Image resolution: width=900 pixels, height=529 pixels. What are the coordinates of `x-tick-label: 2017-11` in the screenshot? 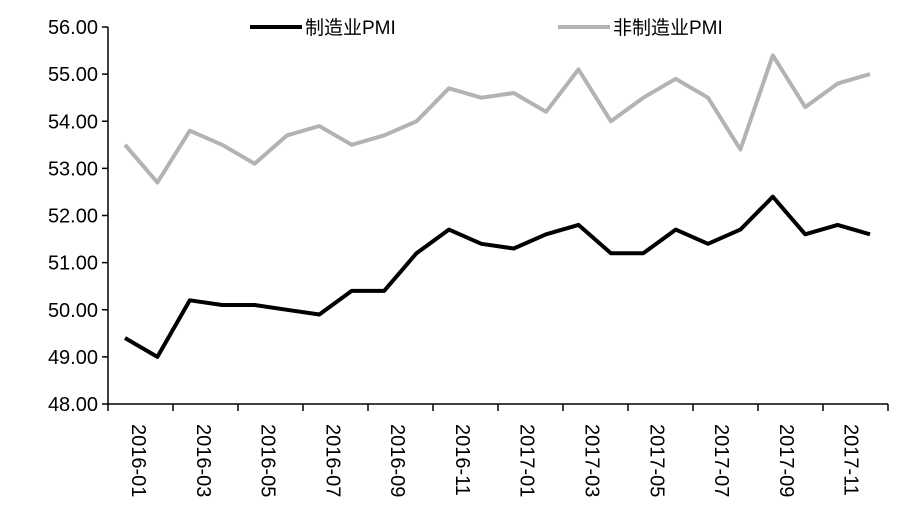 It's located at (851, 460).